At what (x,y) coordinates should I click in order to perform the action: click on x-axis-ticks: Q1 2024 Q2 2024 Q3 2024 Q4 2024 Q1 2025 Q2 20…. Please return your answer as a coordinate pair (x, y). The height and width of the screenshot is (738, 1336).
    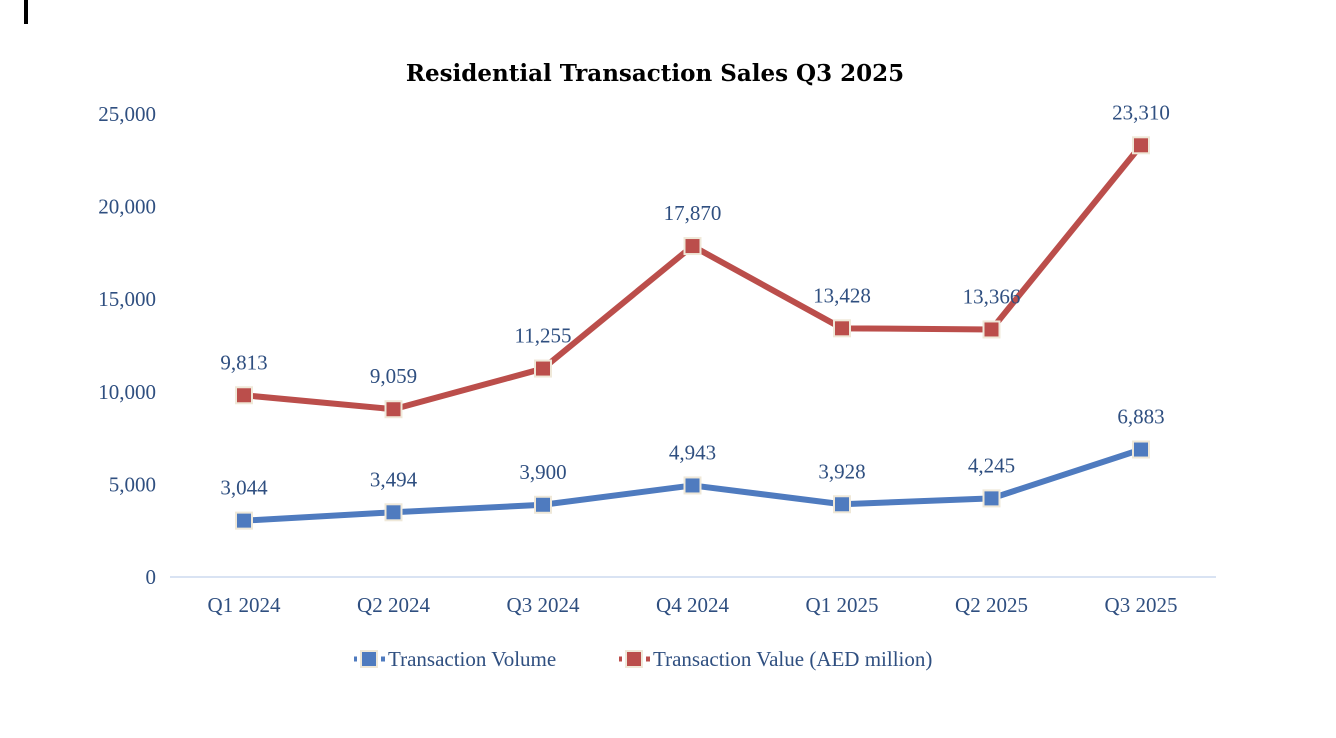
    Looking at the image, I should click on (693, 605).